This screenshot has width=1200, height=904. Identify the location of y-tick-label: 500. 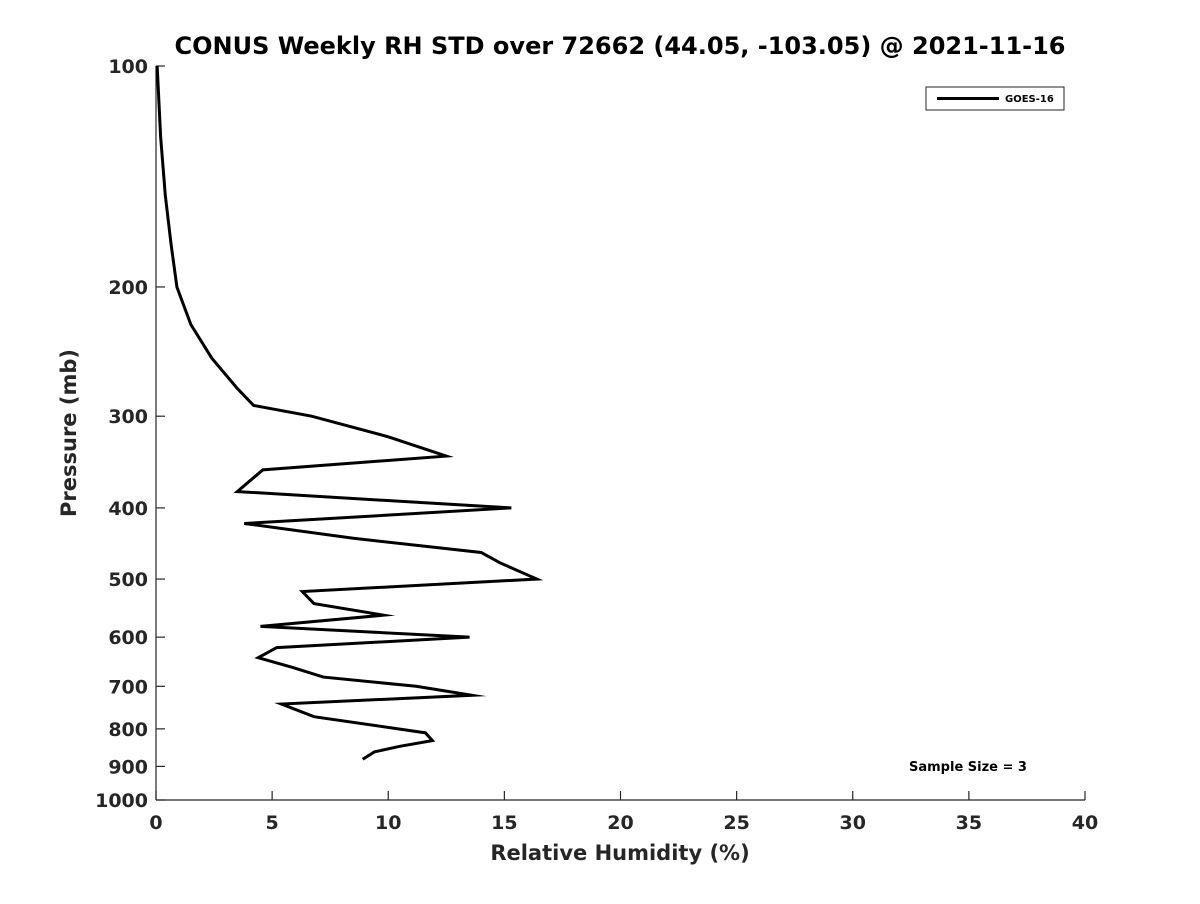
(128, 580).